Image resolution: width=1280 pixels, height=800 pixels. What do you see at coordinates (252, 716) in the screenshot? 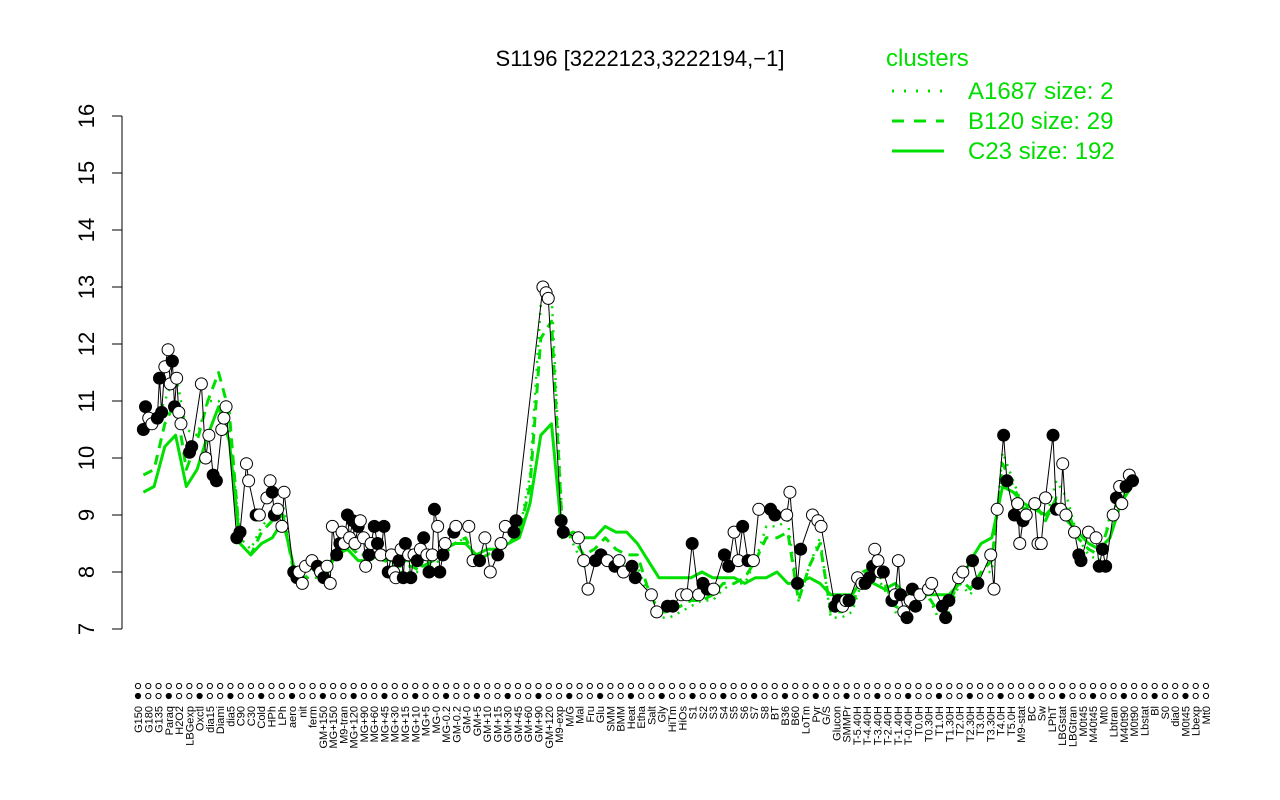
I see `x-tick-label: C30` at bounding box center [252, 716].